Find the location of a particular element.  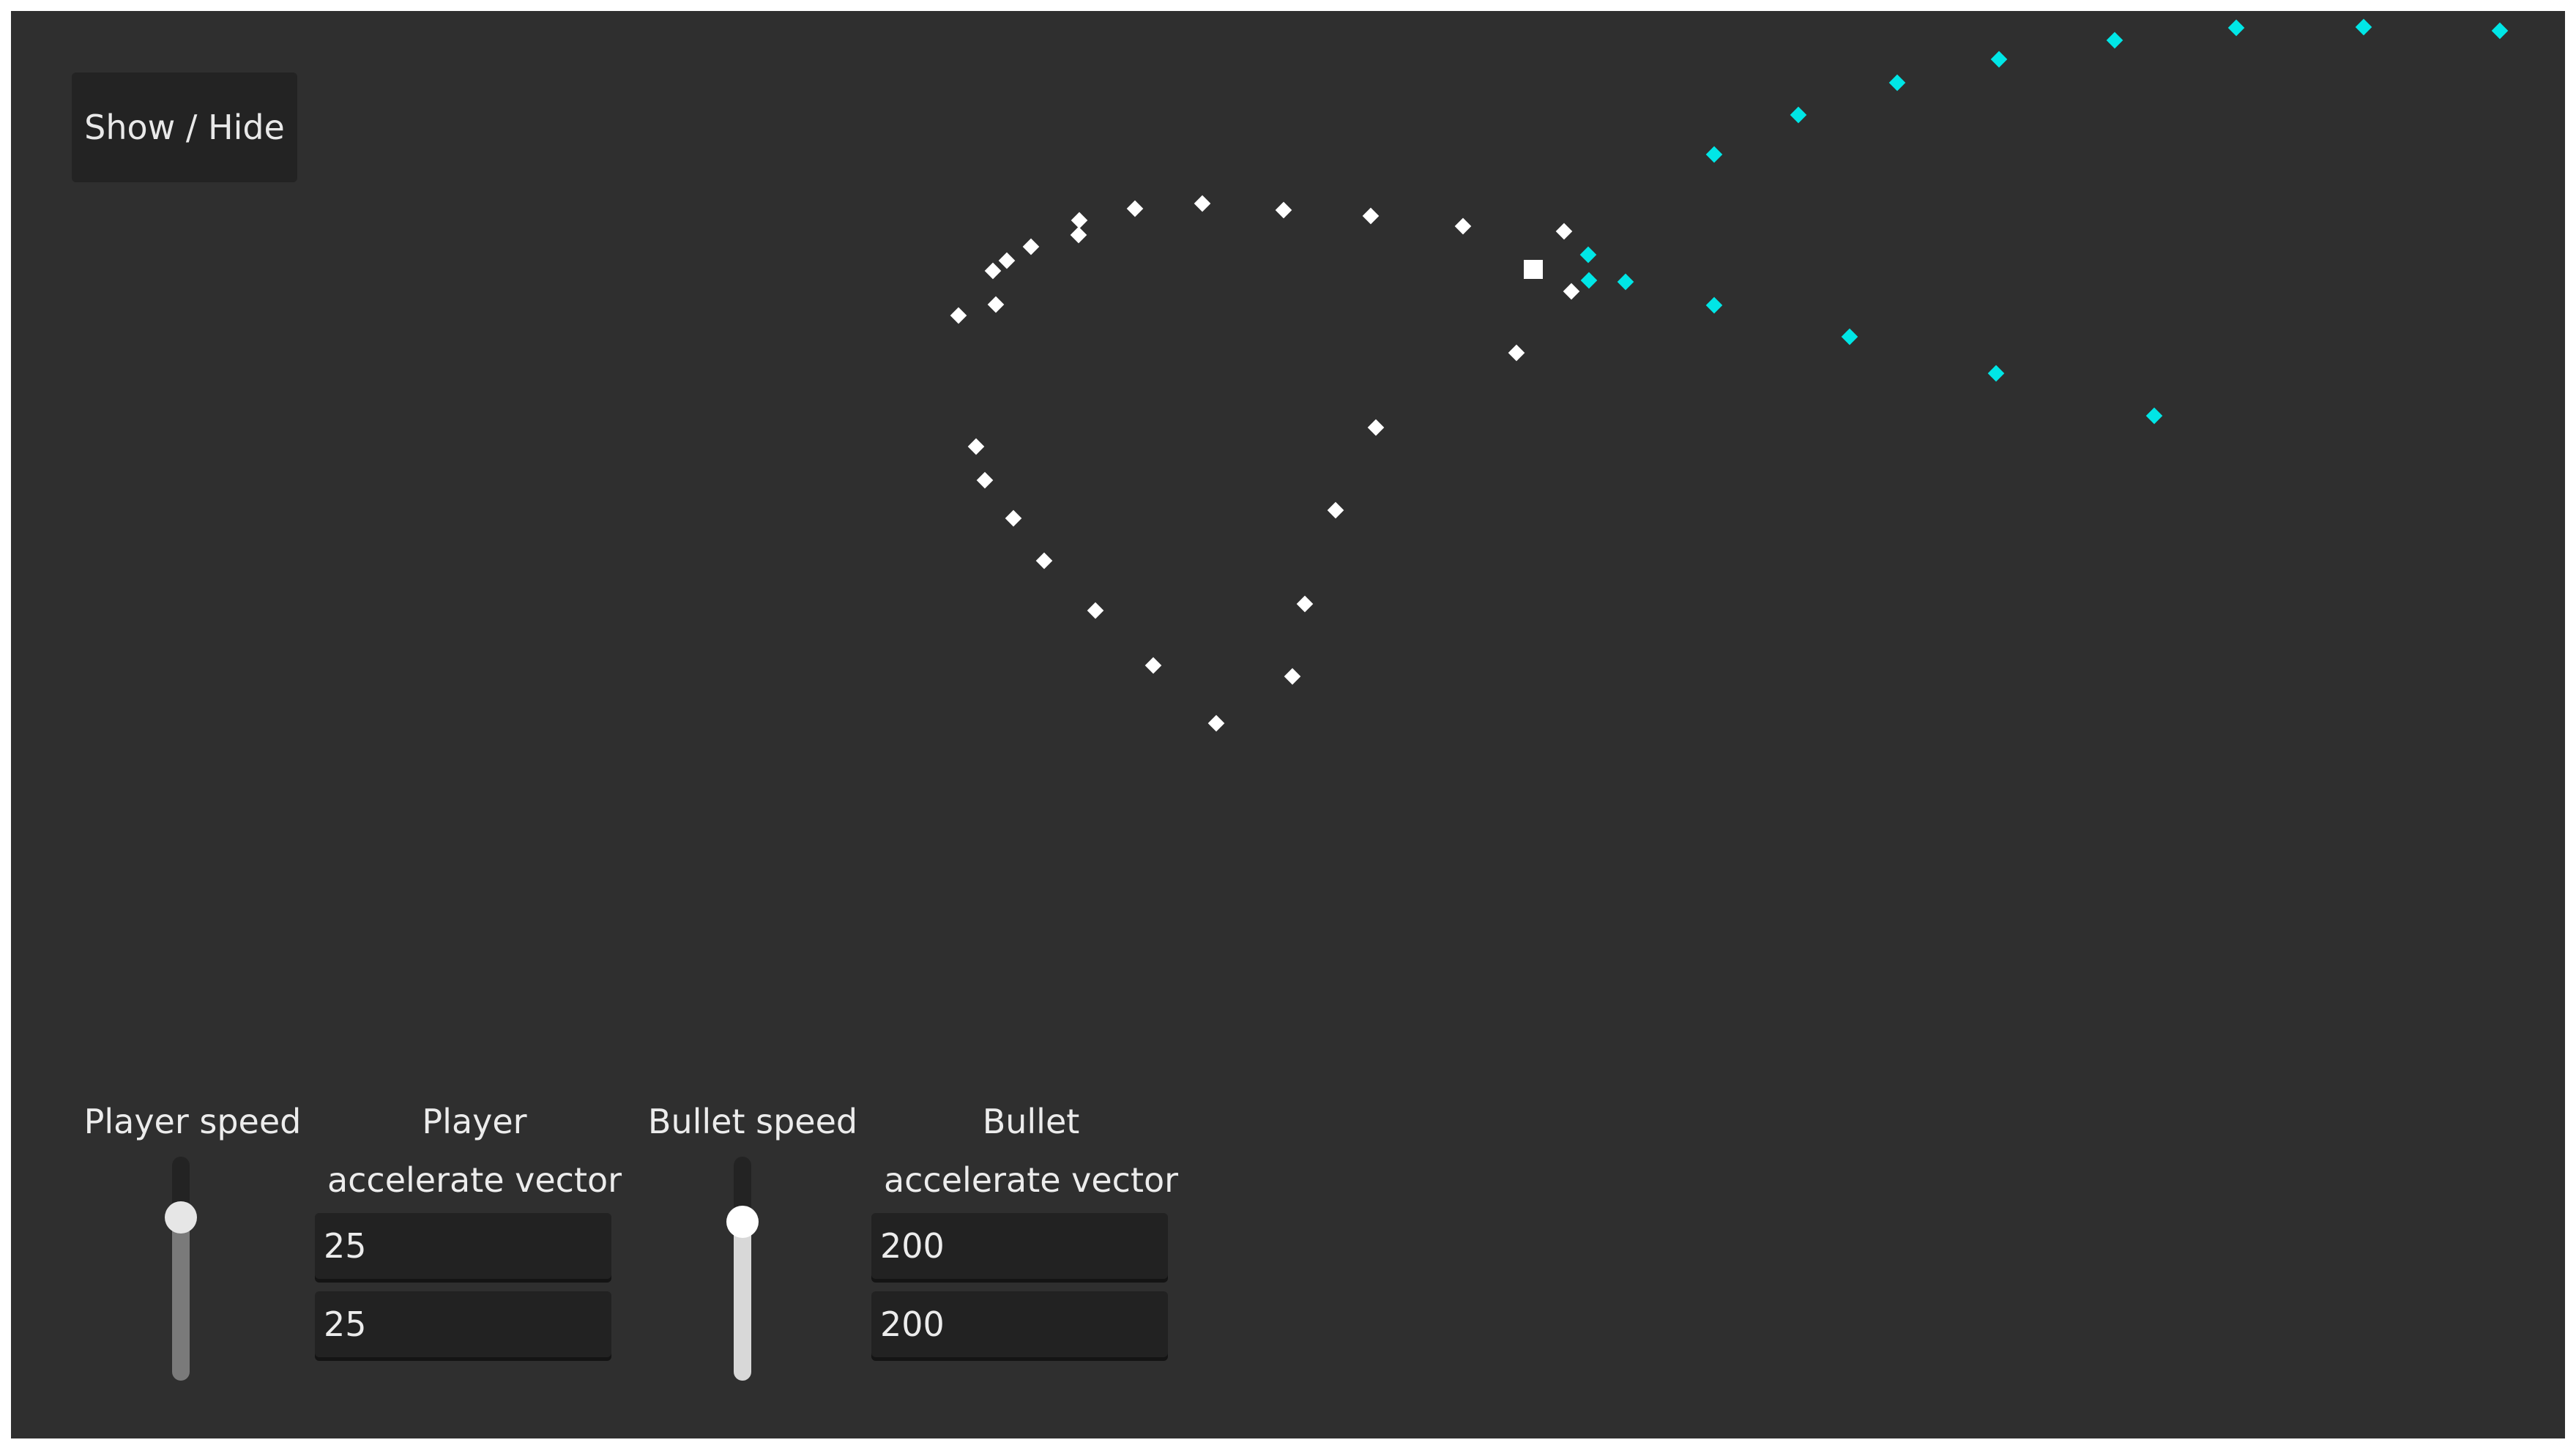

bullet-speed-slider-grabber is located at coordinates (742, 1221).